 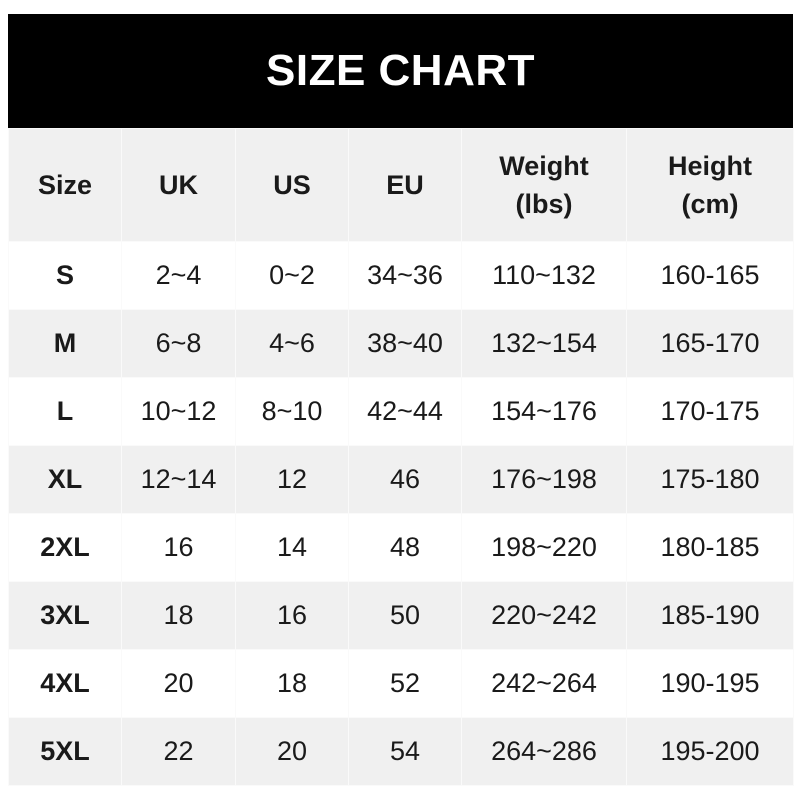 I want to click on table-cell: 176~198, so click(x=544, y=479).